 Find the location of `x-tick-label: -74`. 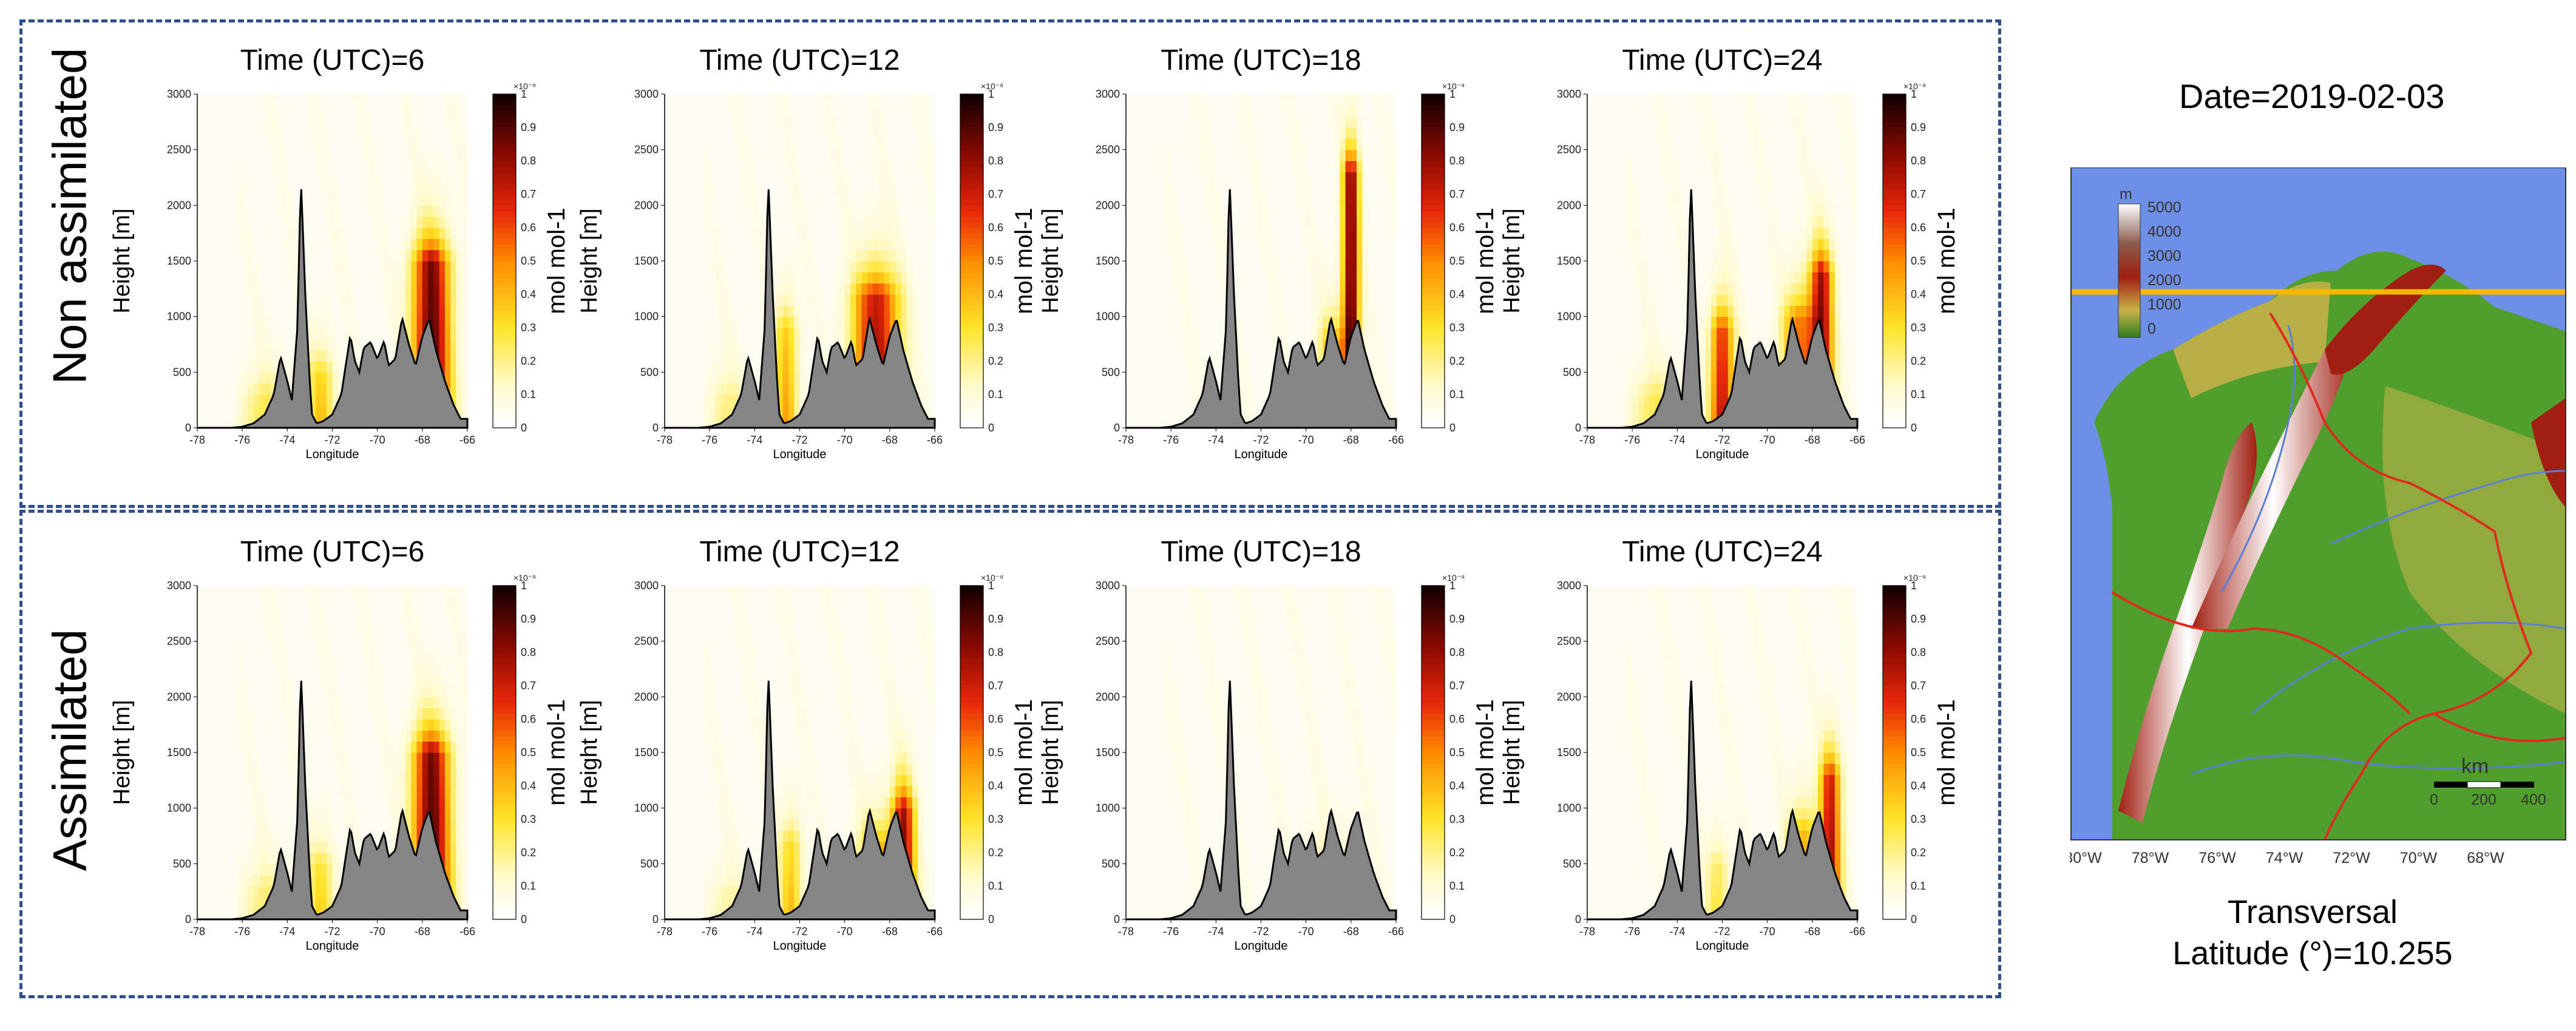

x-tick-label: -74 is located at coordinates (1216, 440).